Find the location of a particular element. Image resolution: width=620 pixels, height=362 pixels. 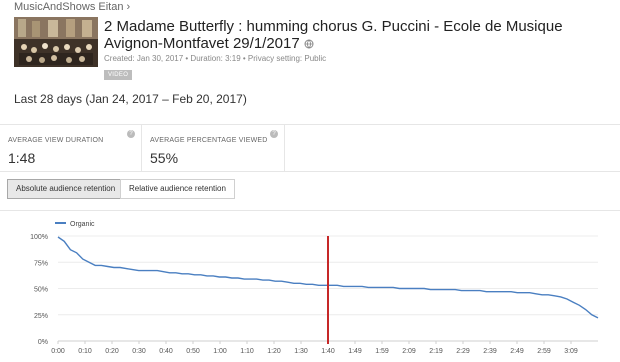

metric-label: AVERAGE PERCENTAGE VIEWED is located at coordinates (209, 140).